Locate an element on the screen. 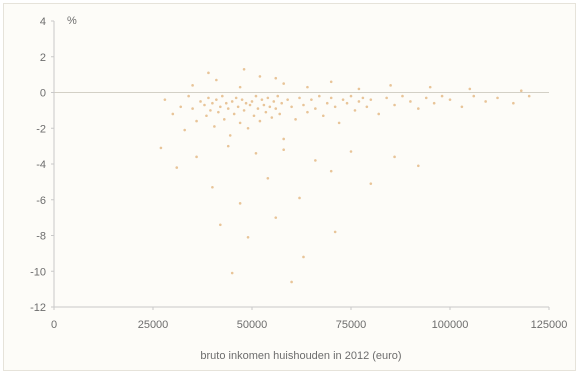 This screenshot has height=375, width=581. y-tick-label: -2 is located at coordinates (41, 129).